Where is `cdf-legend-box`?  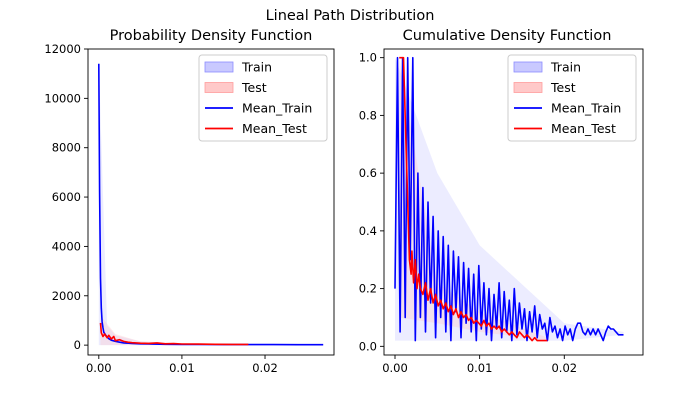 cdf-legend-box is located at coordinates (572, 98).